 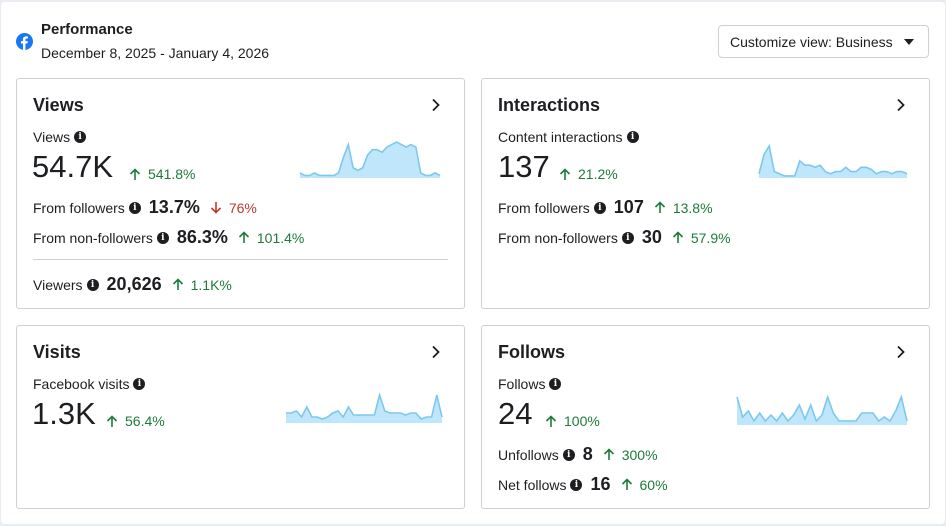 What do you see at coordinates (211, 284) in the screenshot?
I see `viewers-change-text: 1.1K%` at bounding box center [211, 284].